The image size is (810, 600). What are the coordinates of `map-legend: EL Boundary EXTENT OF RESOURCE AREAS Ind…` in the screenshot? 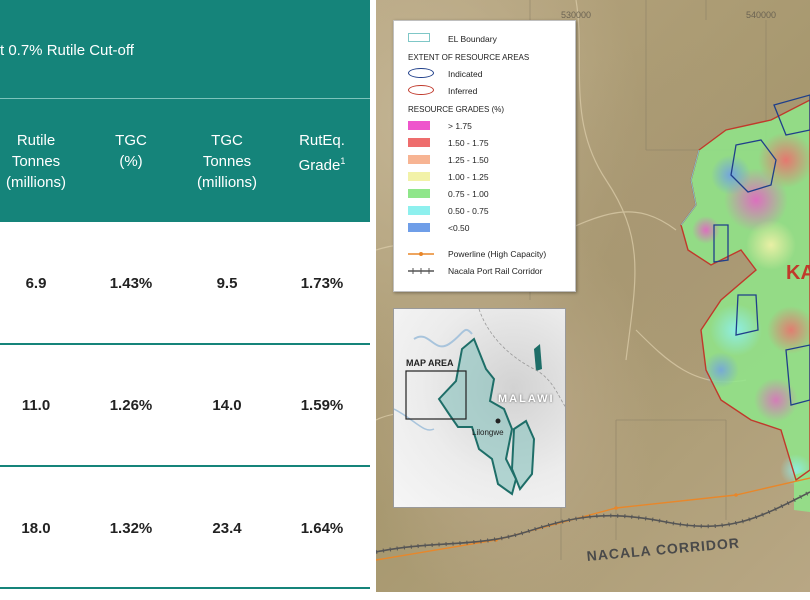 It's located at (484, 156).